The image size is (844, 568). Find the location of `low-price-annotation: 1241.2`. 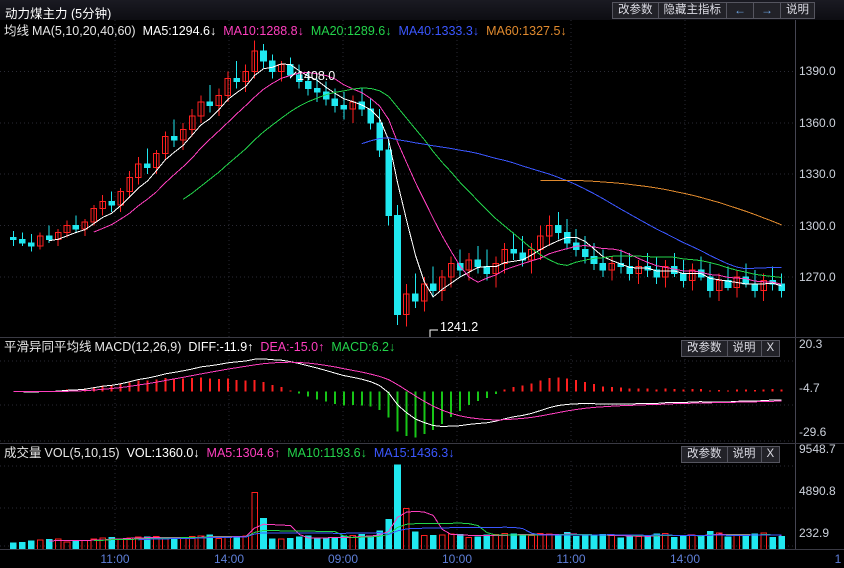

low-price-annotation: 1241.2 is located at coordinates (459, 327).